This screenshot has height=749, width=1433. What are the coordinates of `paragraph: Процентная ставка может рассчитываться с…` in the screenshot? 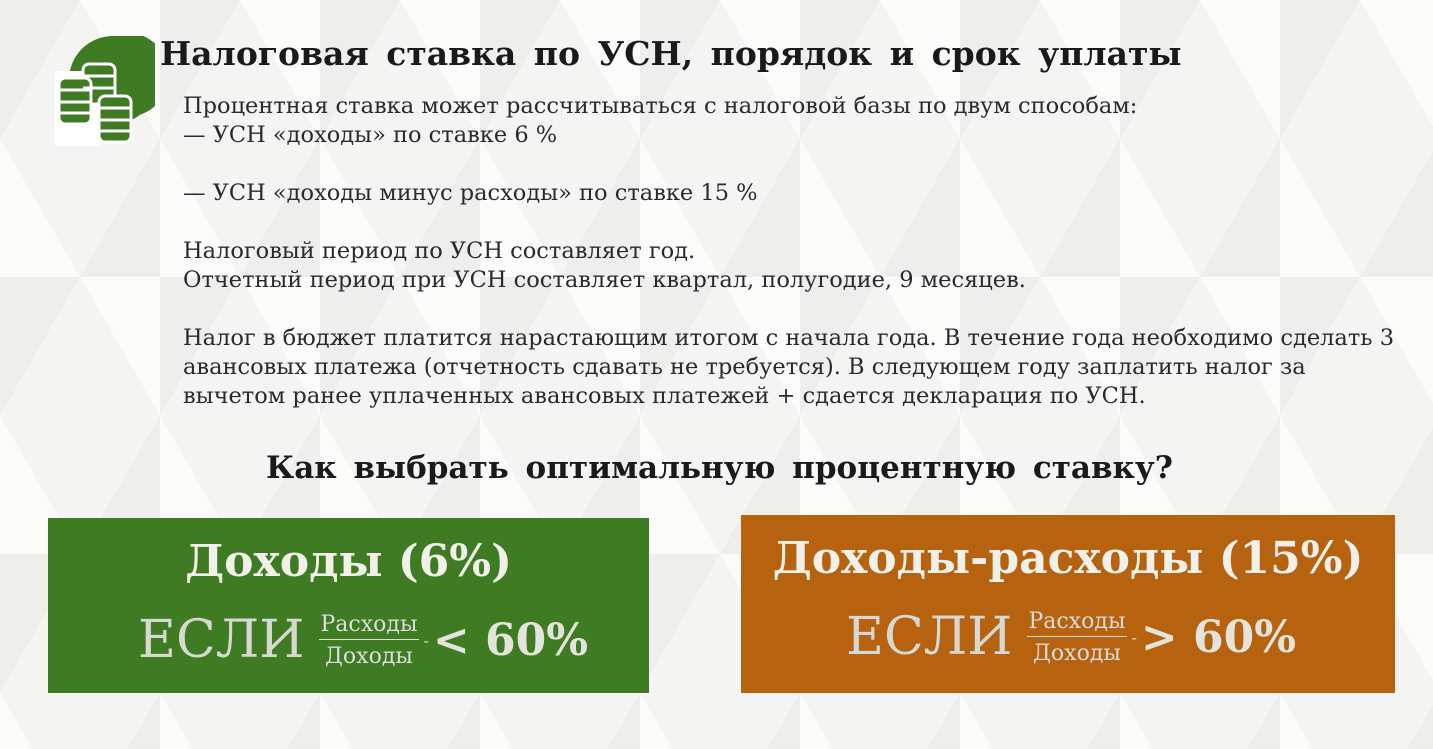 It's located at (660, 106).